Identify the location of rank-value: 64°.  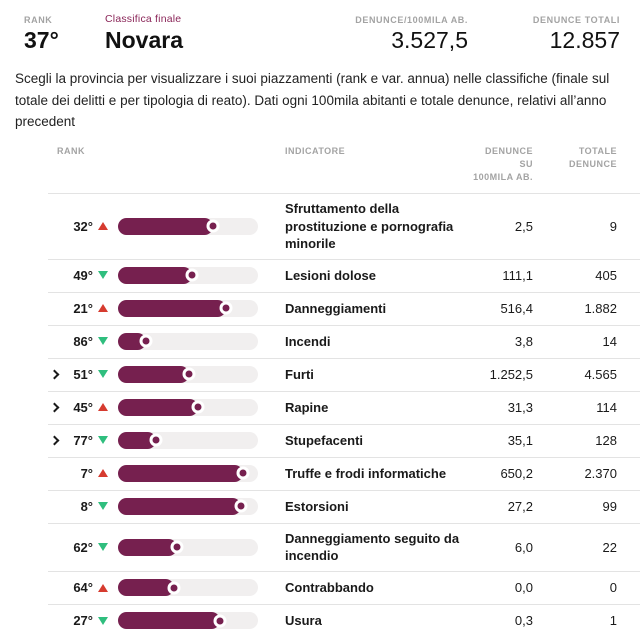
(83, 588).